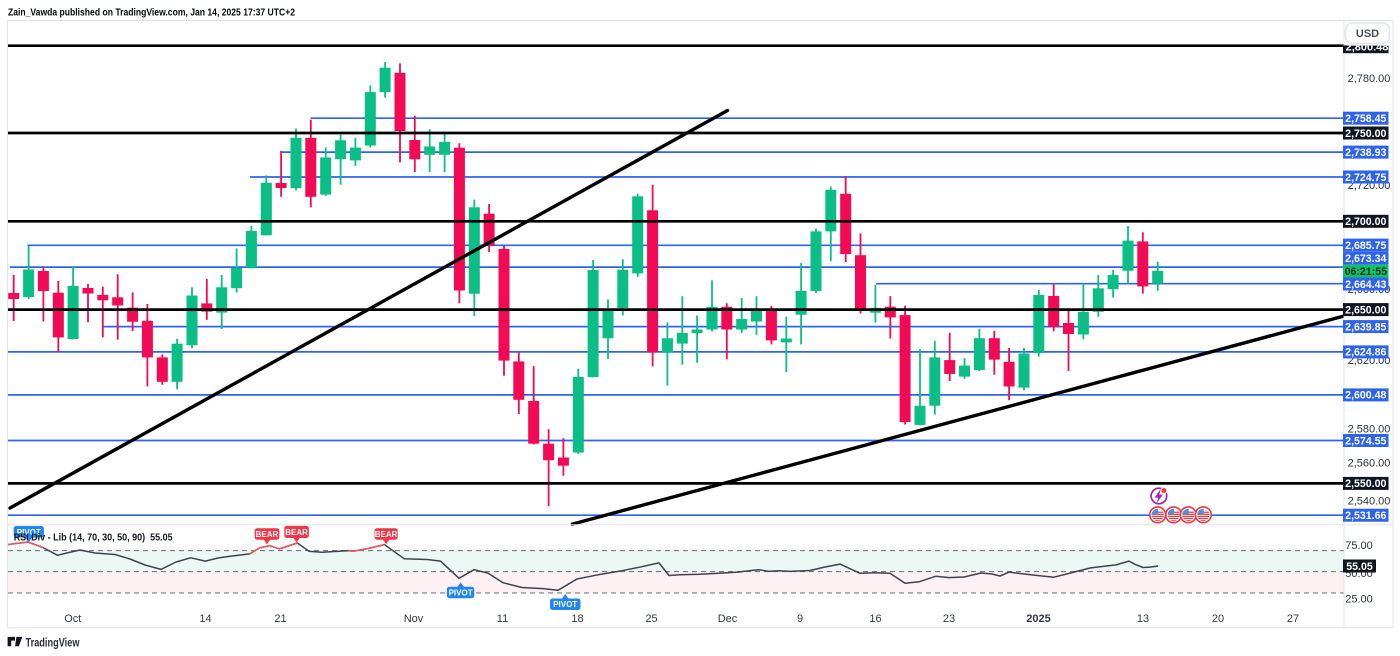  I want to click on svg-text: 11, so click(502, 619).